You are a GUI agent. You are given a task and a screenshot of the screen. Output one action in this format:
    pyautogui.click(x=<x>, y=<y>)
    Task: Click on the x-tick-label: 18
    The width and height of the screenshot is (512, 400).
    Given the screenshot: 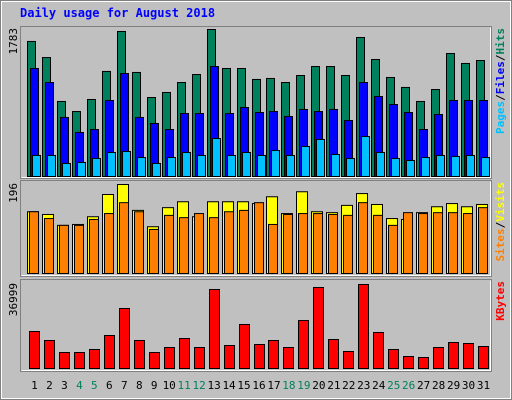 What is the action you would take?
    pyautogui.click(x=288, y=385)
    